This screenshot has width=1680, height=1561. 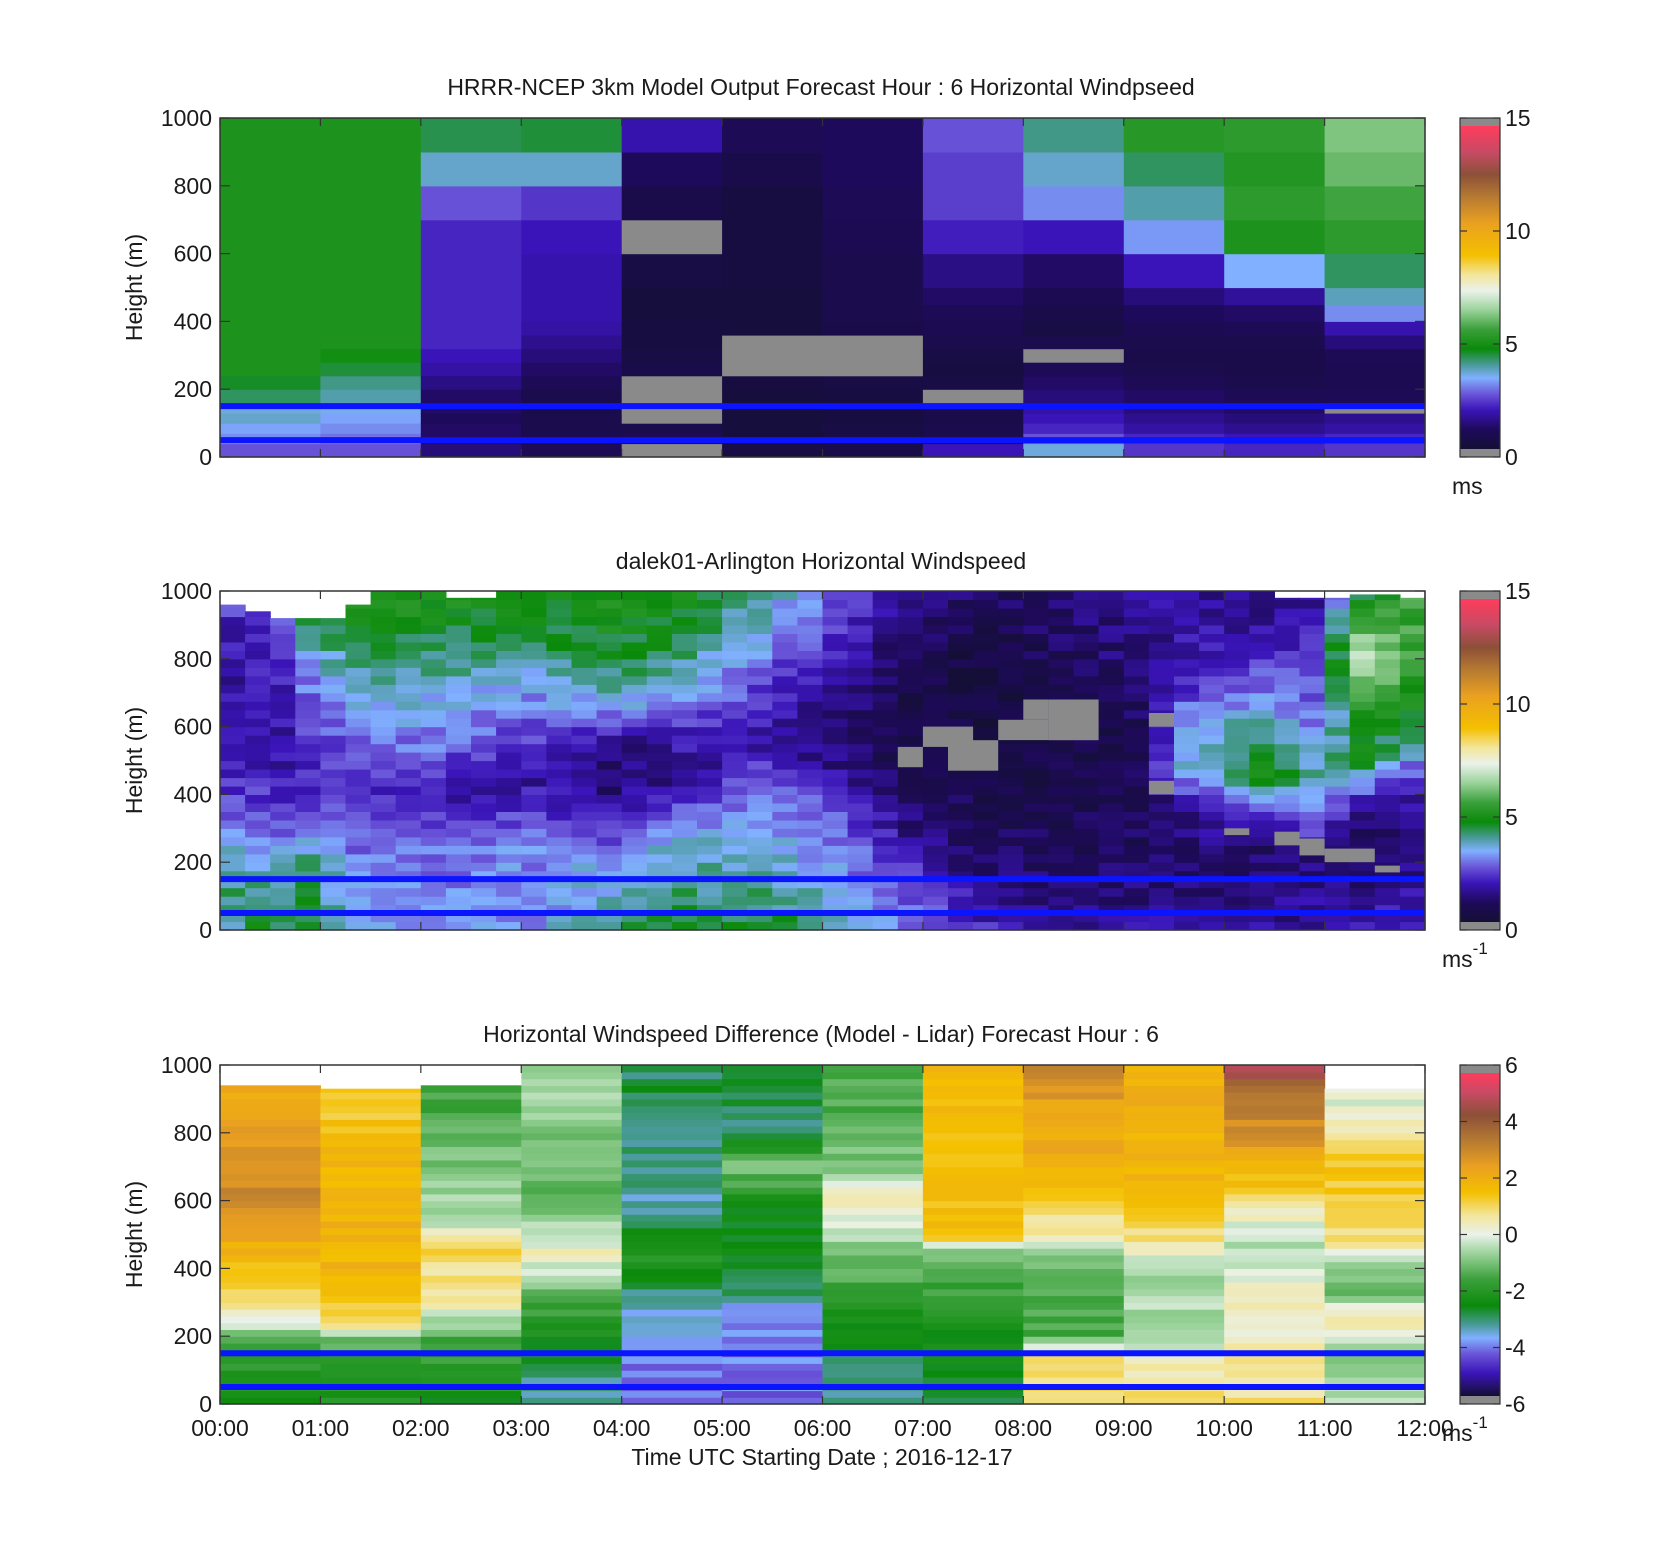 What do you see at coordinates (134, 1234) in the screenshot?
I see `difference-y-axis-label: Height (m)` at bounding box center [134, 1234].